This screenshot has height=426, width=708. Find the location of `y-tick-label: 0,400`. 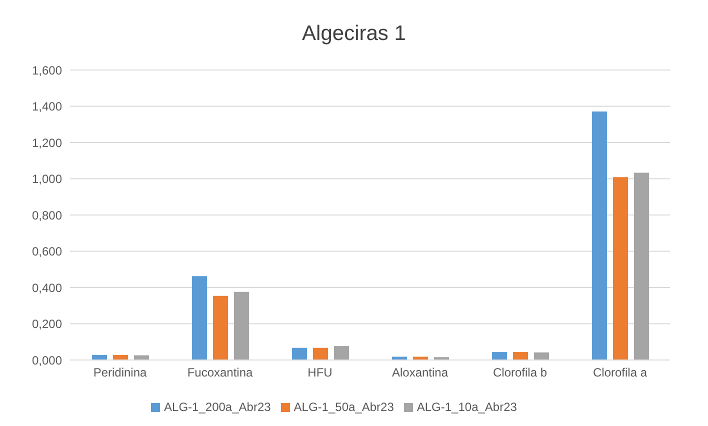

y-tick-label: 0,400 is located at coordinates (47, 287).